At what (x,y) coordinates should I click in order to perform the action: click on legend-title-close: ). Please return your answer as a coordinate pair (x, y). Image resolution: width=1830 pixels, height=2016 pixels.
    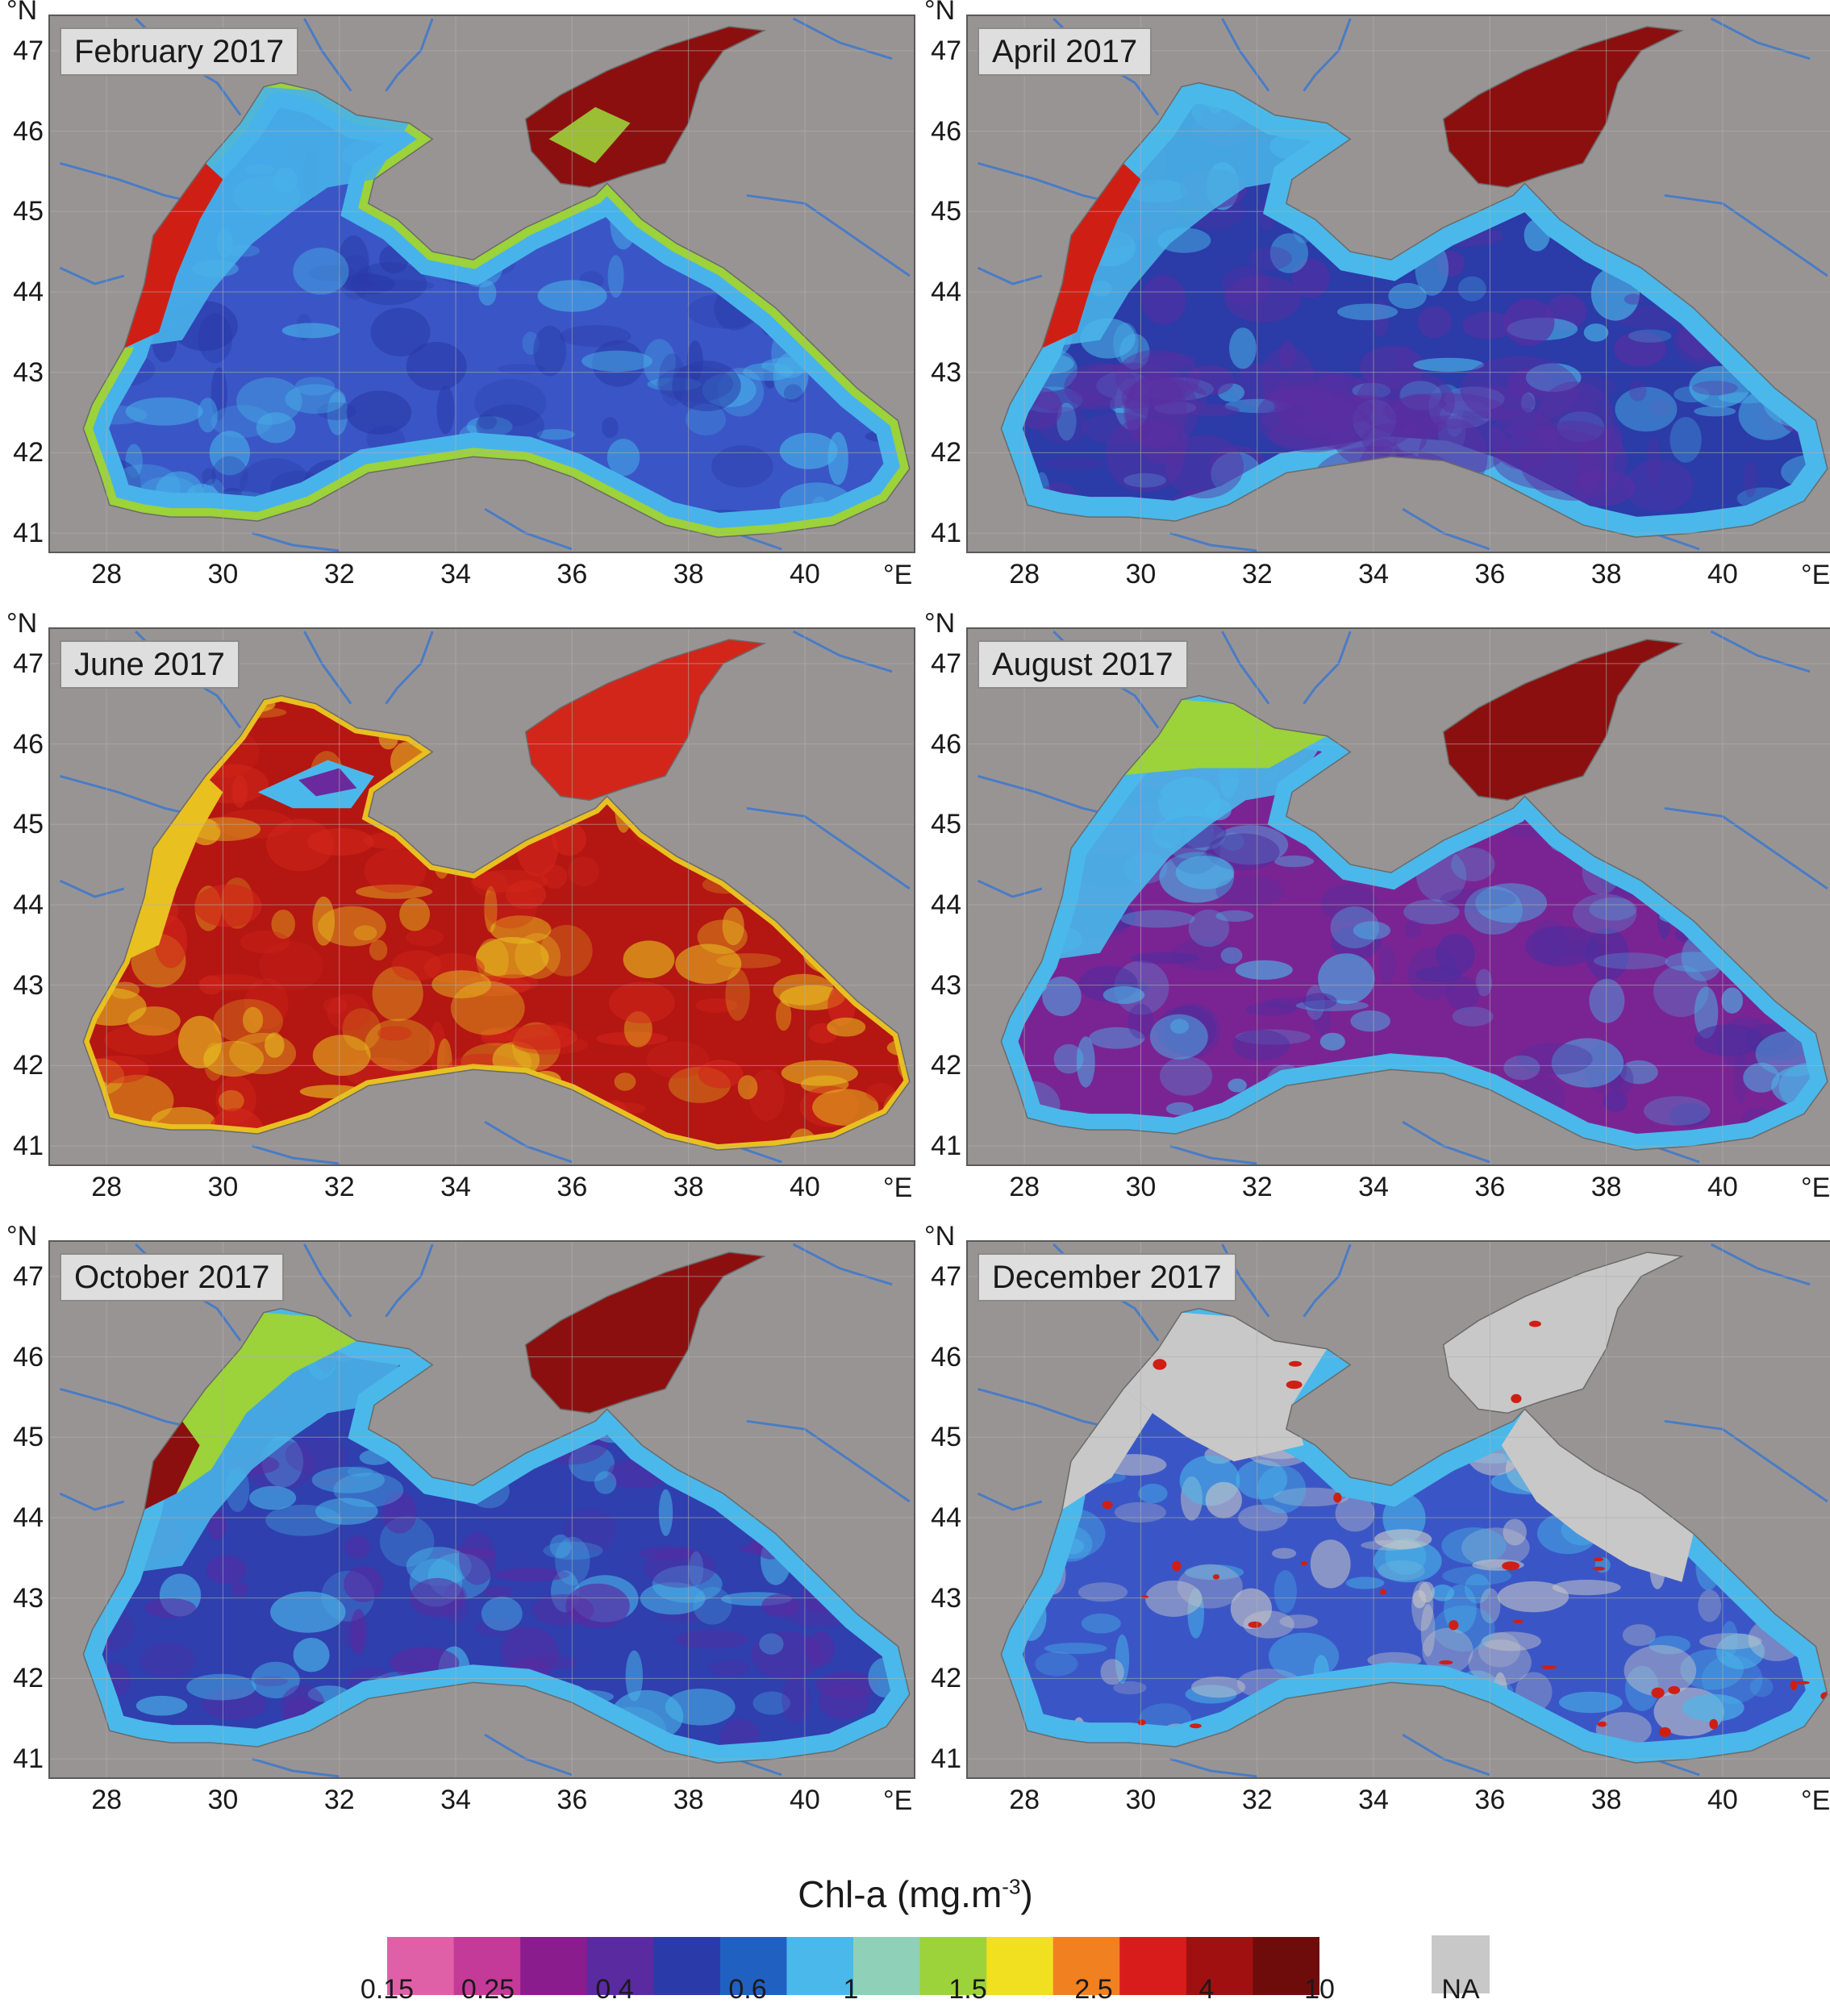
    Looking at the image, I should click on (1026, 1894).